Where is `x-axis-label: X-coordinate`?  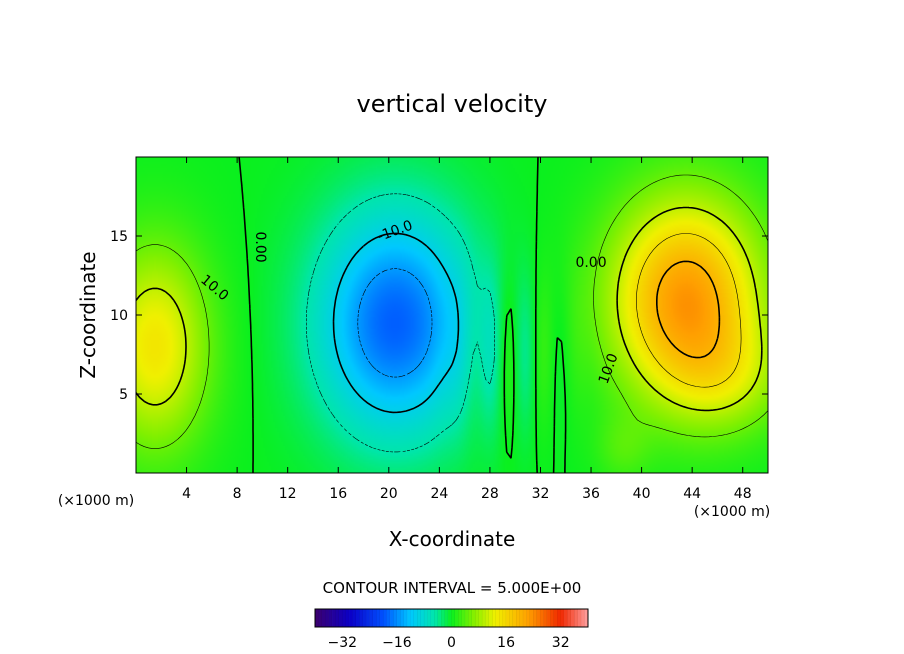 x-axis-label: X-coordinate is located at coordinates (452, 539).